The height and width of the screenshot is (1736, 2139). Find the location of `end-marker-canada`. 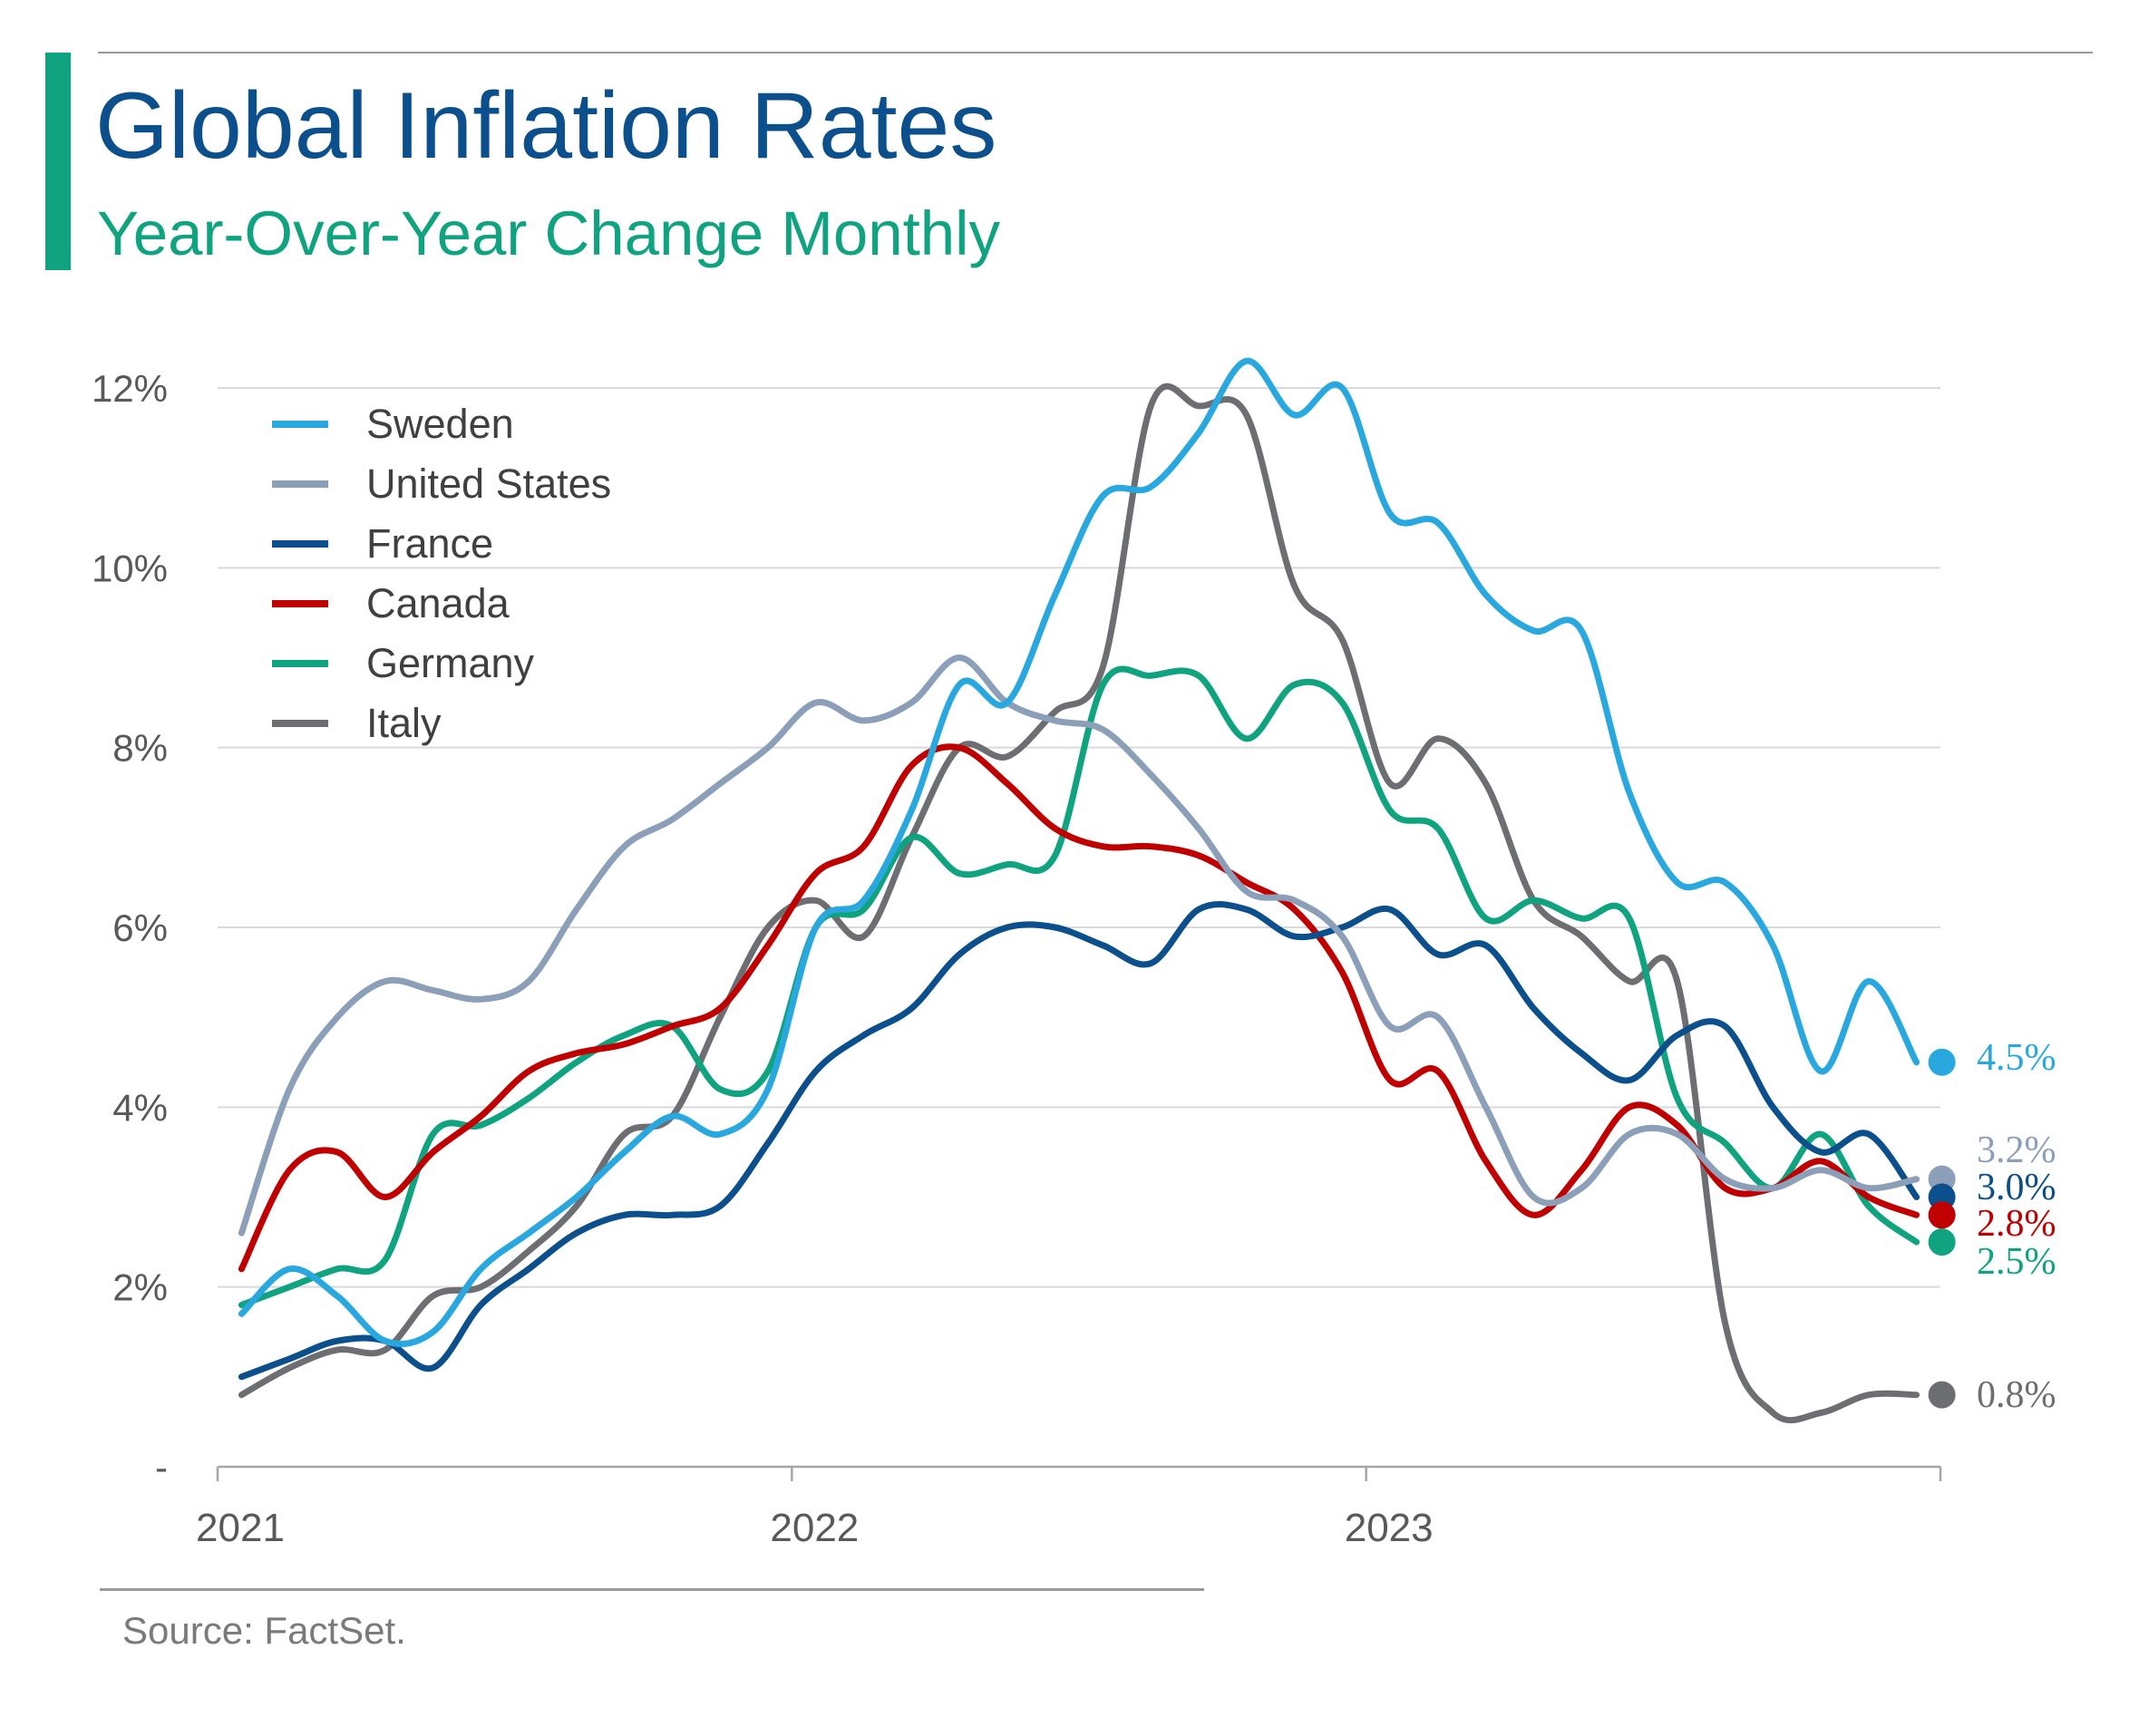

end-marker-canada is located at coordinates (1942, 1215).